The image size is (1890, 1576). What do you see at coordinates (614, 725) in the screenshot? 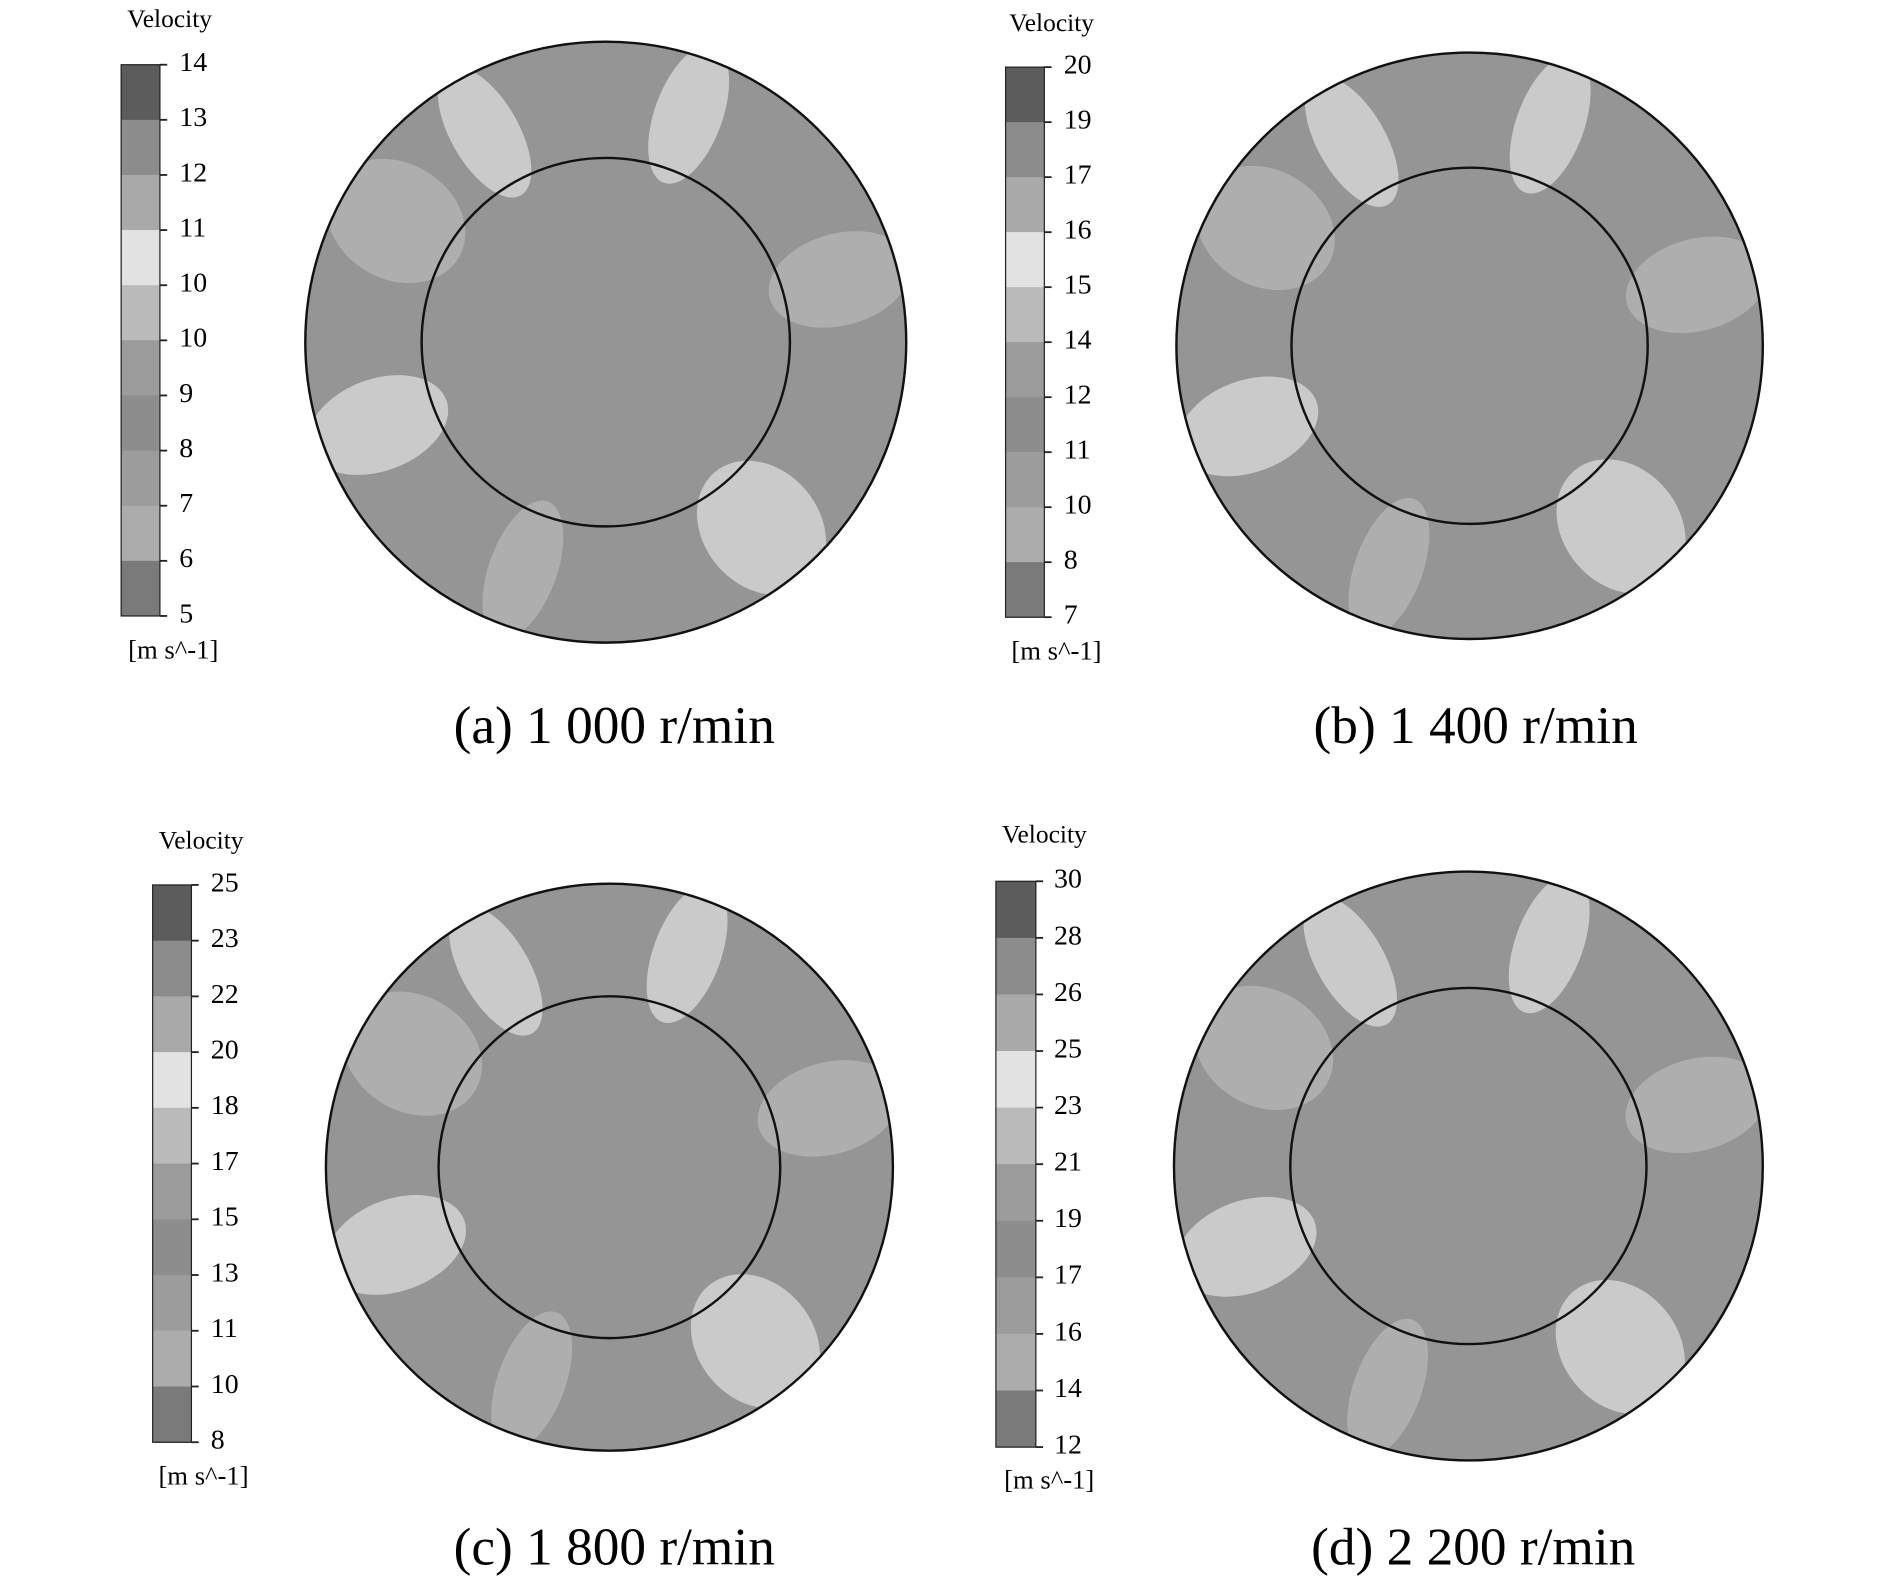
I see `caption: (a) 1 000 r/min` at bounding box center [614, 725].